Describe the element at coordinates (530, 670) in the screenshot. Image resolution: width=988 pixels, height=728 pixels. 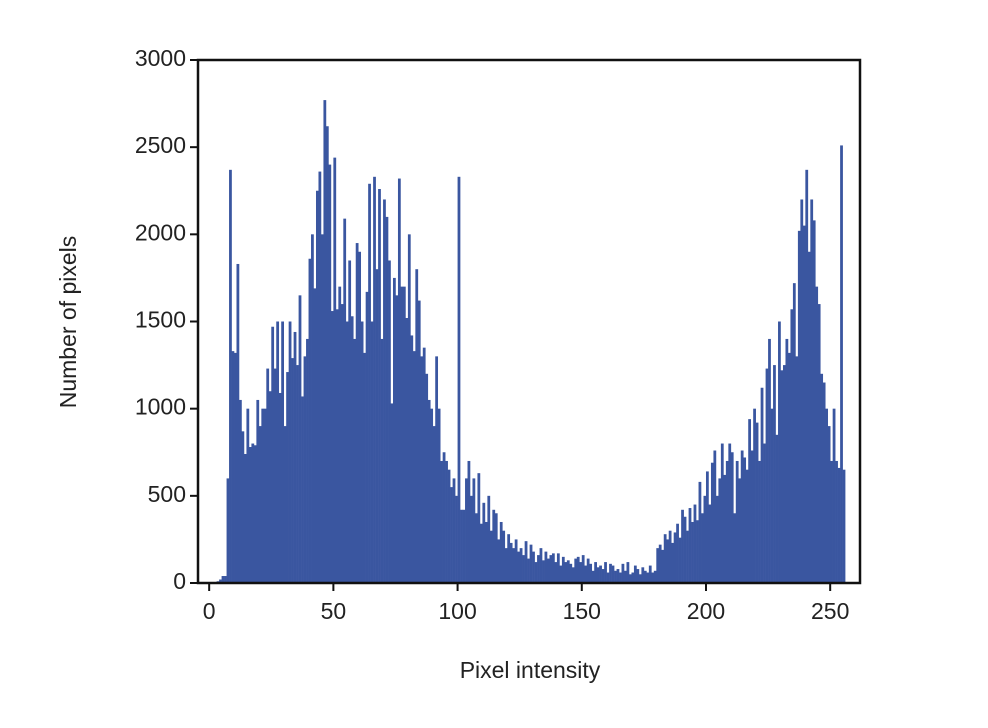
I see `x-axis-label: Pixel intensity` at that location.